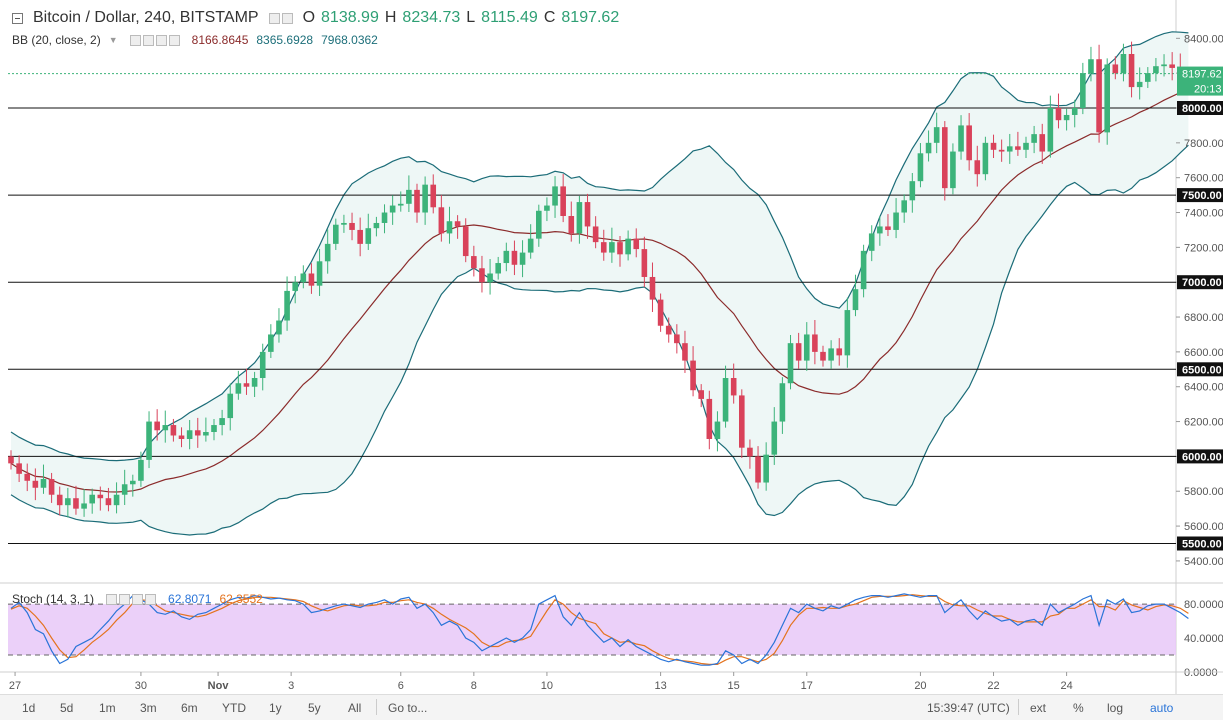 The width and height of the screenshot is (1223, 720). I want to click on y-tick-label: 6400.00, so click(1203, 388).